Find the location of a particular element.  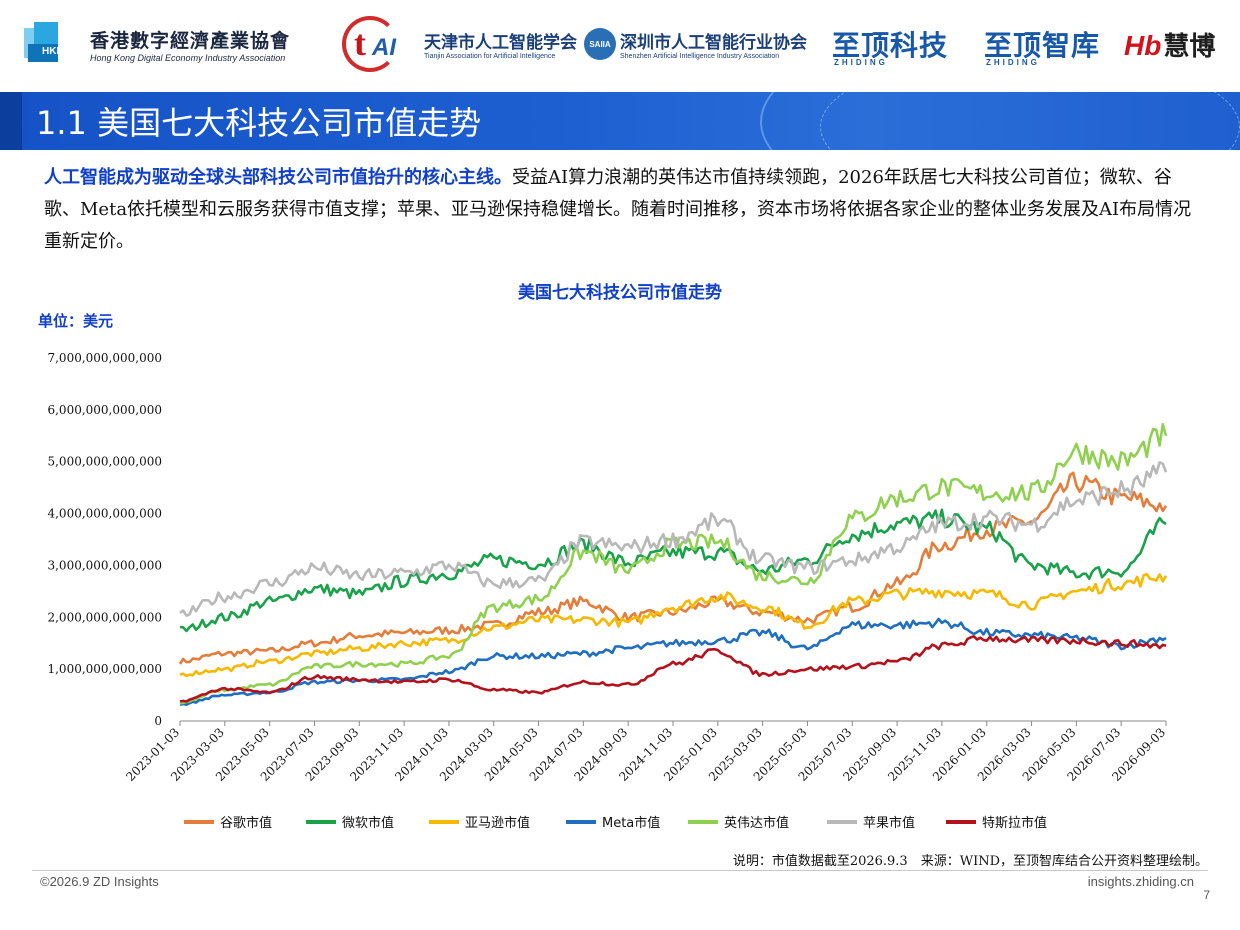

legend-label: 微软市值 is located at coordinates (368, 823).